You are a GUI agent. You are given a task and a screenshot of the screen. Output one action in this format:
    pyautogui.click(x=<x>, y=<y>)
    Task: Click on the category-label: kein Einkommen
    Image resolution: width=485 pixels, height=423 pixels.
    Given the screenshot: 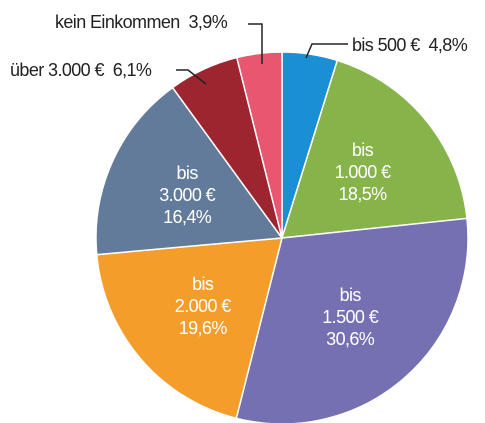 What is the action you would take?
    pyautogui.click(x=117, y=22)
    